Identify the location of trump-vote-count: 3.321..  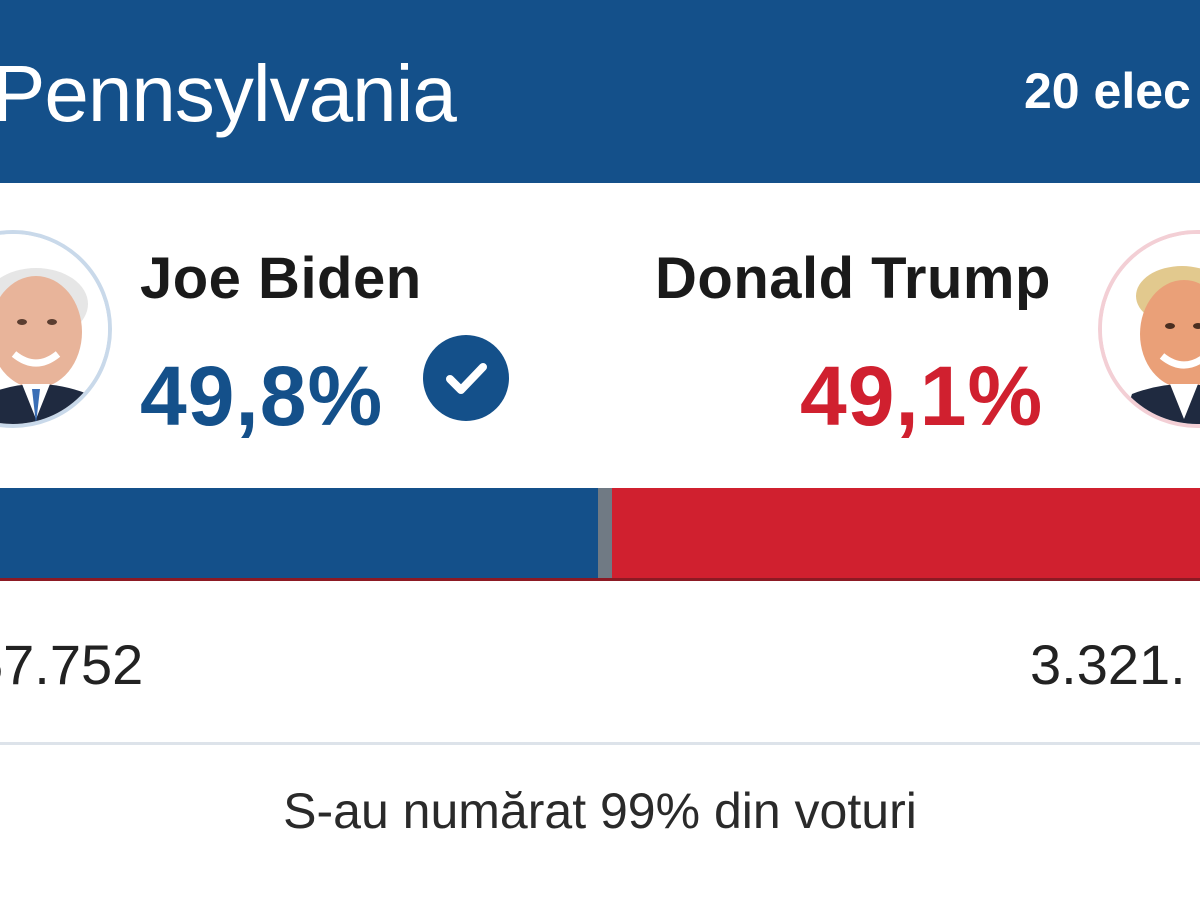
(1108, 664).